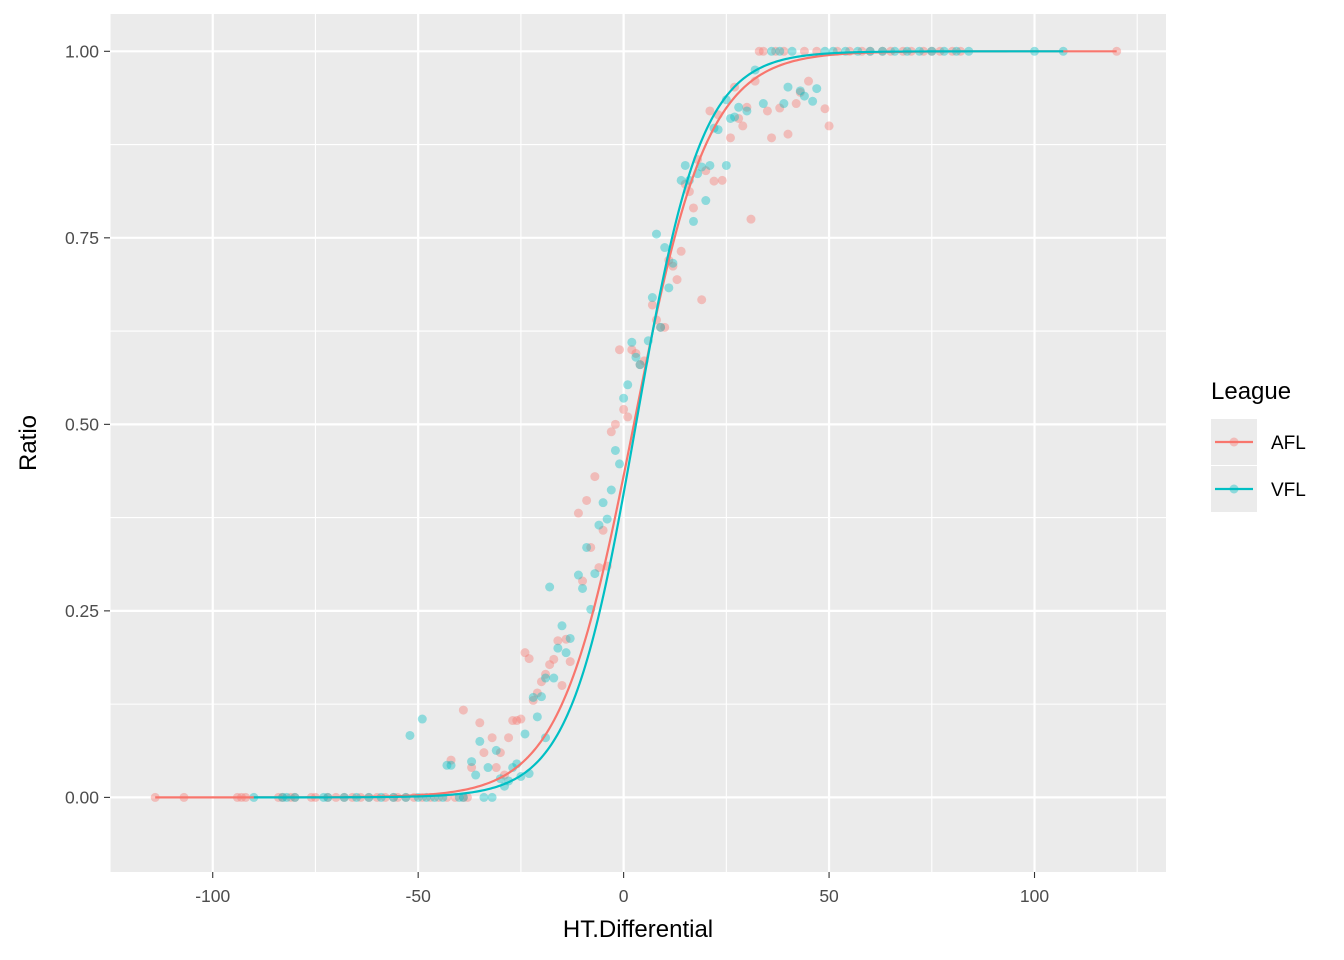  I want to click on x-tick-label: 50, so click(829, 896).